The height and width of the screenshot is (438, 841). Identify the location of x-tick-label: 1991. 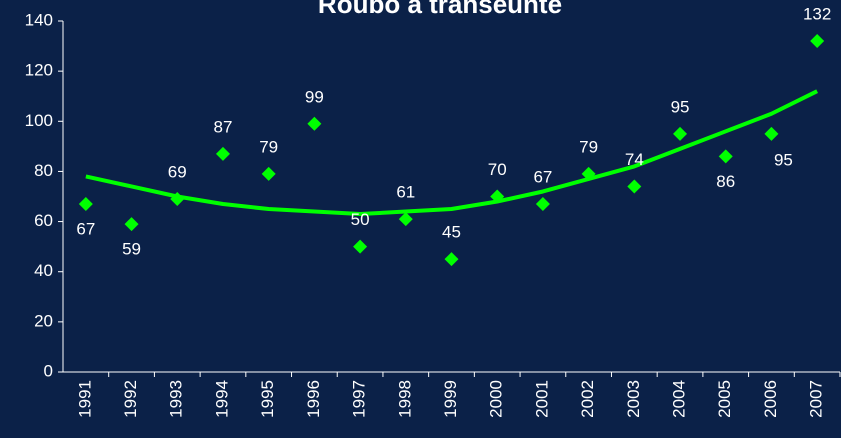
(84, 399).